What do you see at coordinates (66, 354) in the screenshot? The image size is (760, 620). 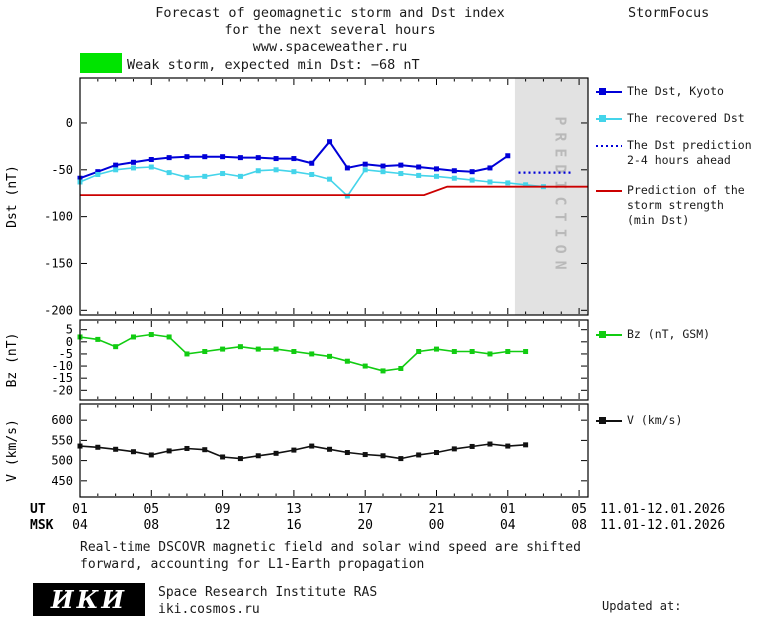 I see `y-tick-label: -5` at bounding box center [66, 354].